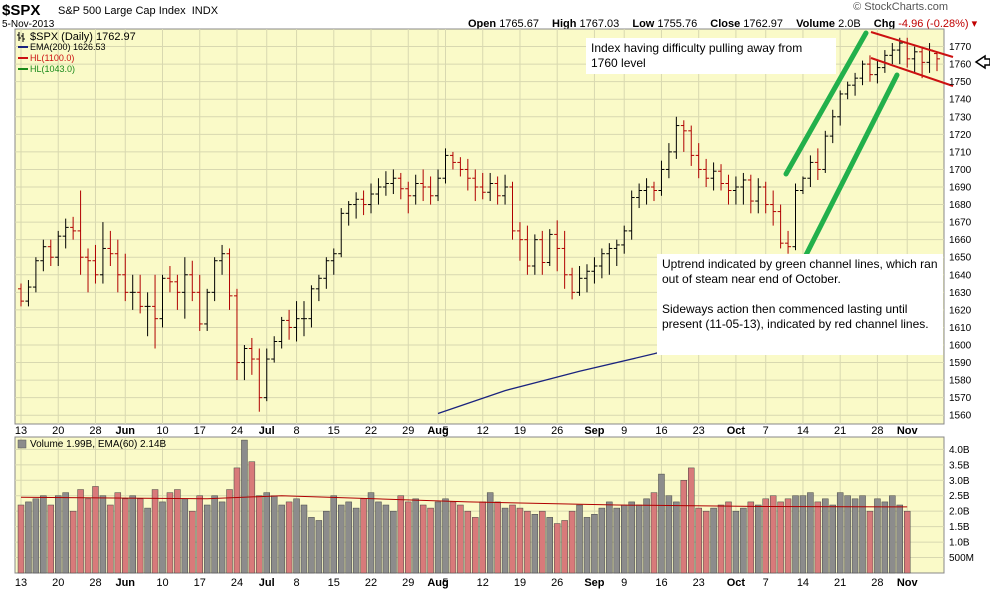  Describe the element at coordinates (267, 583) in the screenshot. I see `volume-date-tick-label: Jul` at that location.